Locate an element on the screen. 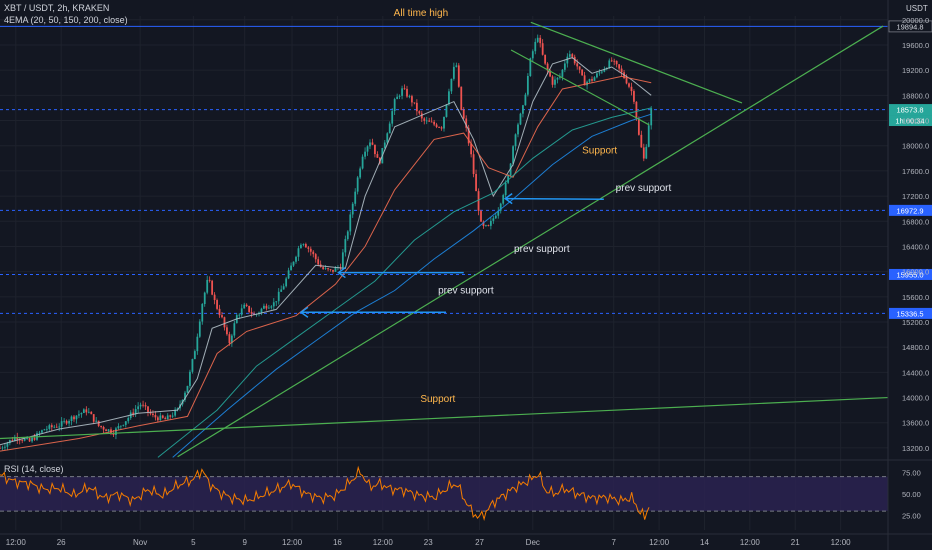 The width and height of the screenshot is (932, 550). price-label: 16972.9 is located at coordinates (909, 210).